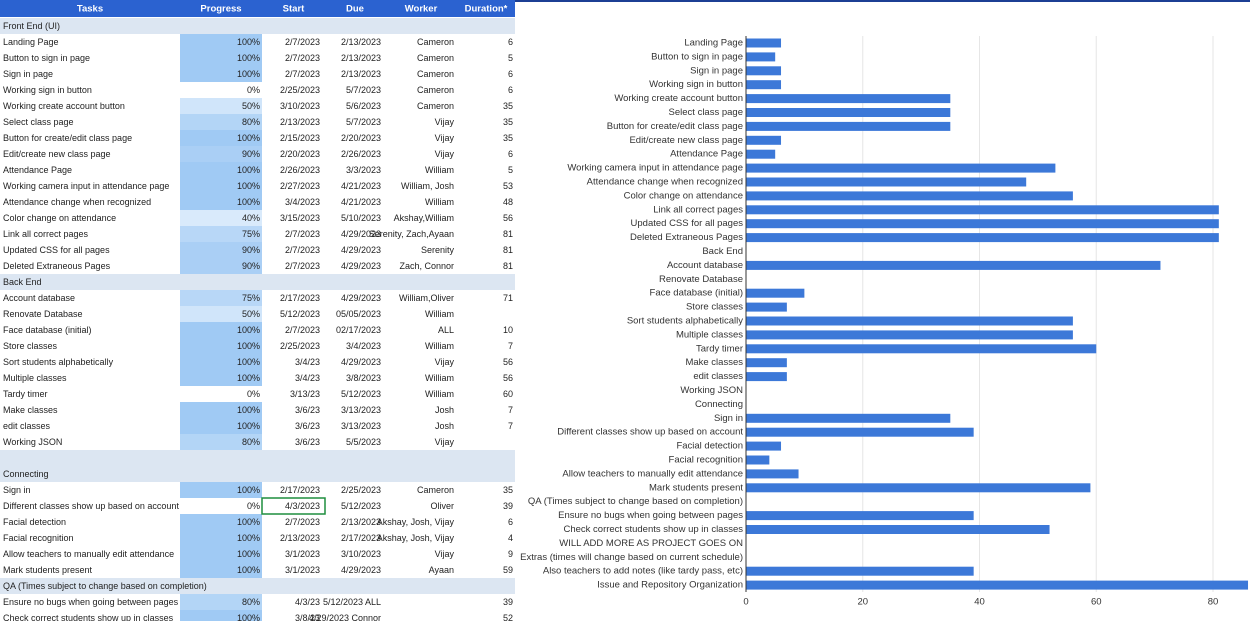 The width and height of the screenshot is (1250, 621). What do you see at coordinates (363, 442) in the screenshot?
I see `cell: 5/5/2023` at bounding box center [363, 442].